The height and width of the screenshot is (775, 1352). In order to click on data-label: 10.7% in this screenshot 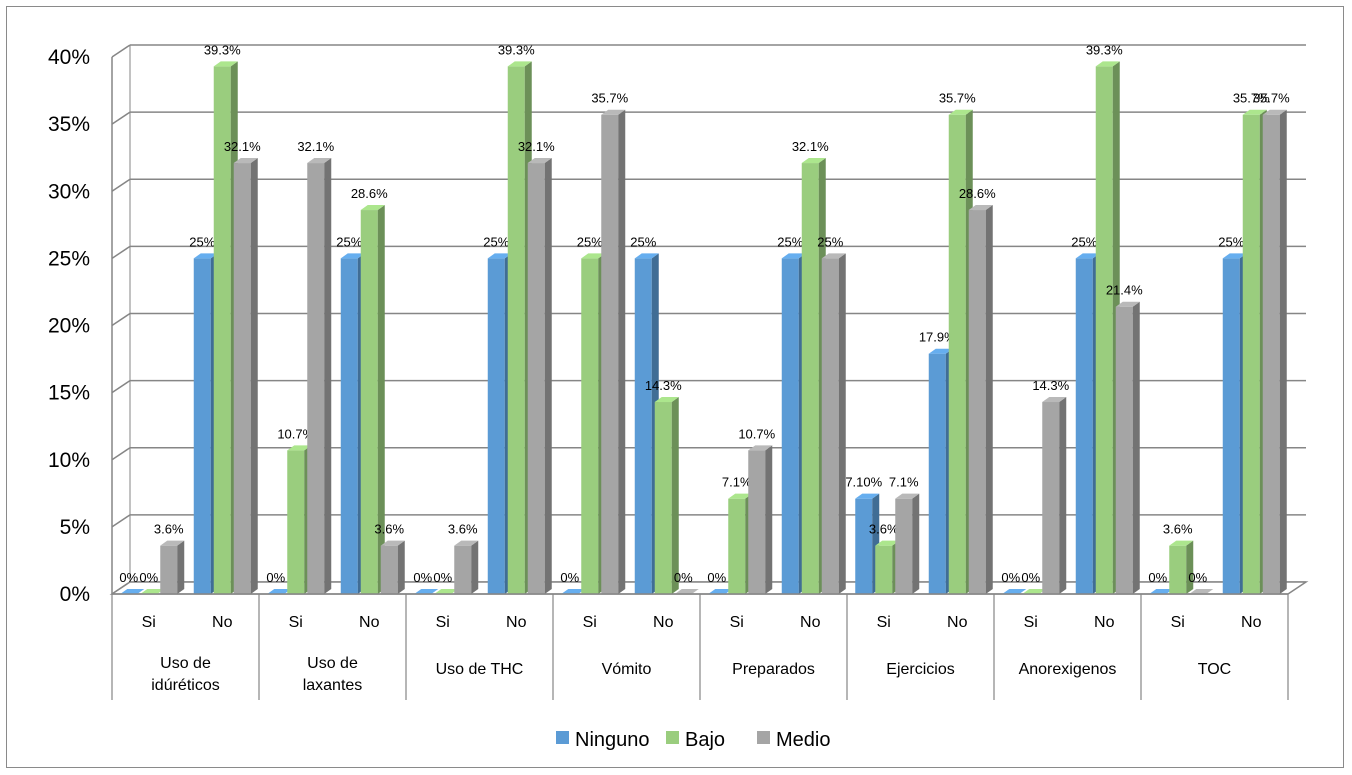, I will do `click(295, 433)`.